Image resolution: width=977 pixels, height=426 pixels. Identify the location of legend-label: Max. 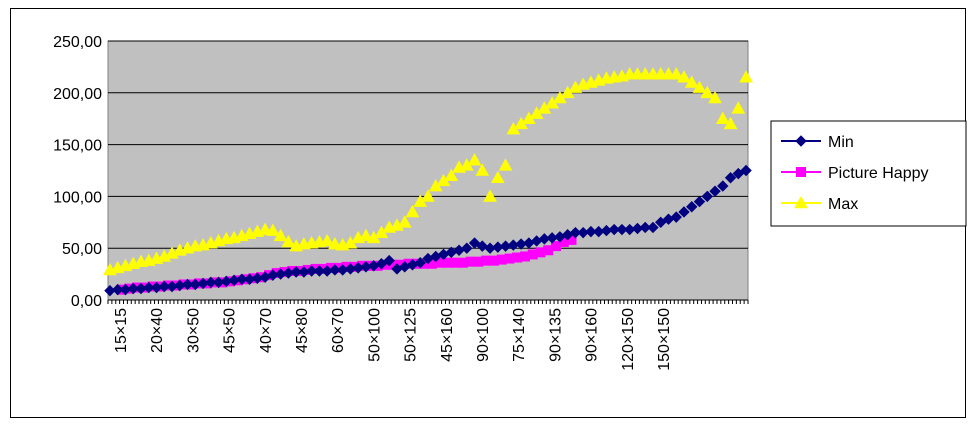
(843, 204).